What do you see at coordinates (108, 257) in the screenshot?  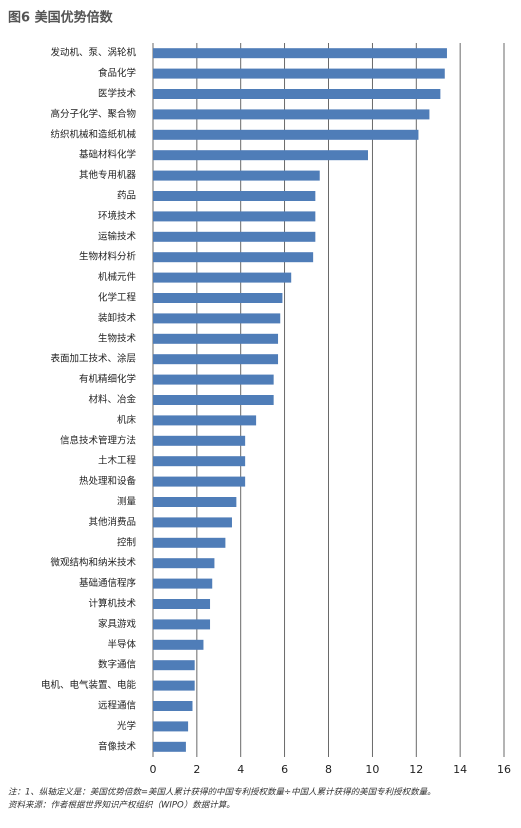 I see `y-tick-label: 生物材料分析` at bounding box center [108, 257].